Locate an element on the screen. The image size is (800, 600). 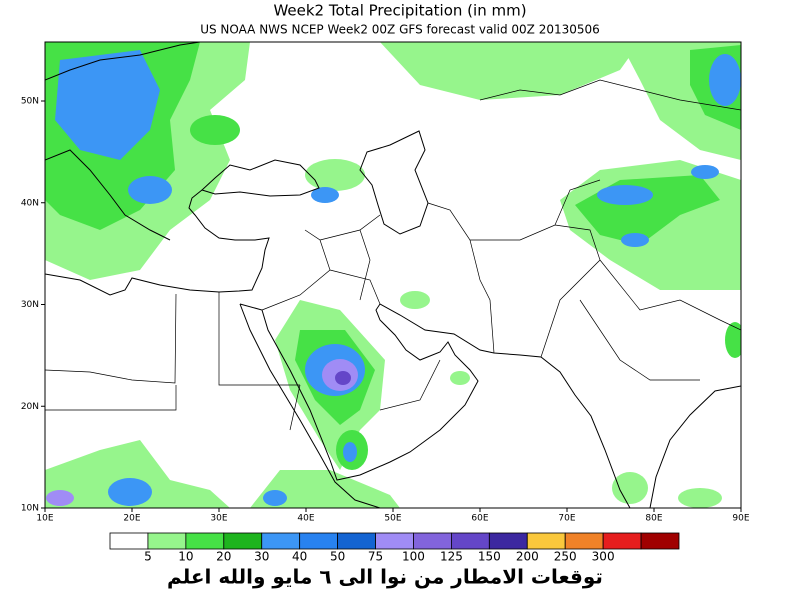
colorbar-label: 20 is located at coordinates (223, 557).